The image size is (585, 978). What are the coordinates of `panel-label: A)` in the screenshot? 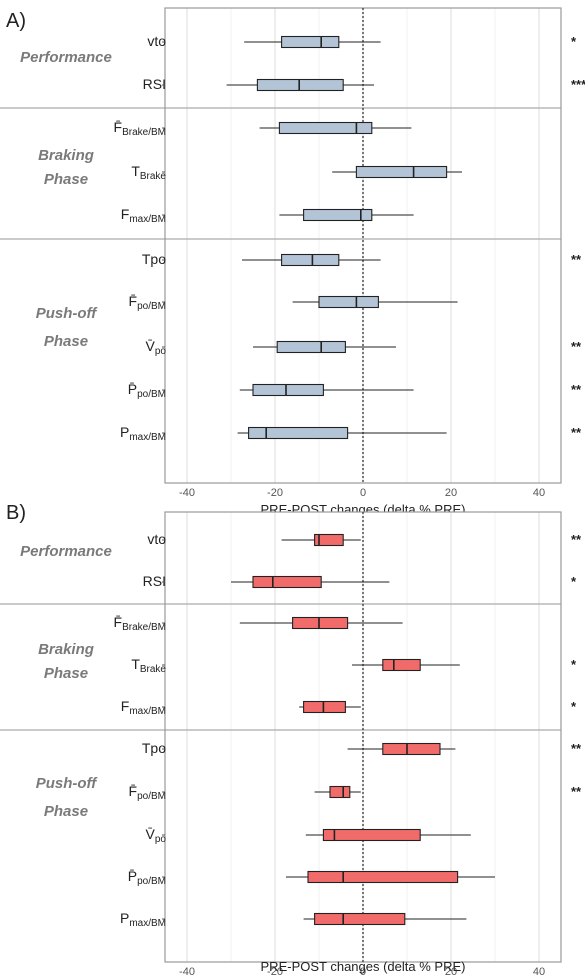 It's located at (16, 21).